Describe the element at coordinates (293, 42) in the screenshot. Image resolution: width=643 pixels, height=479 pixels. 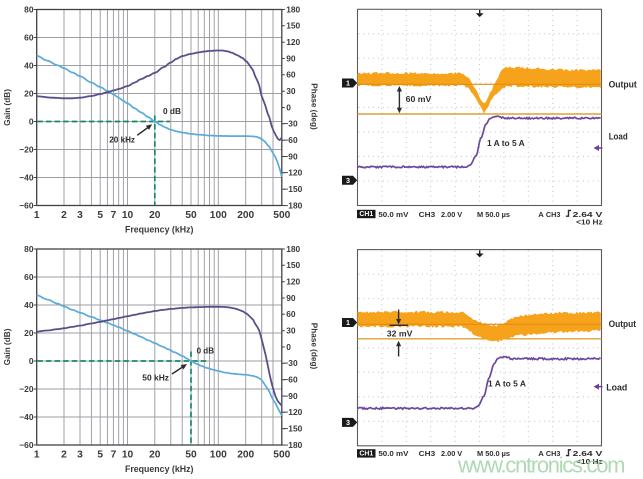
I see `svg-text: 120` at that location.